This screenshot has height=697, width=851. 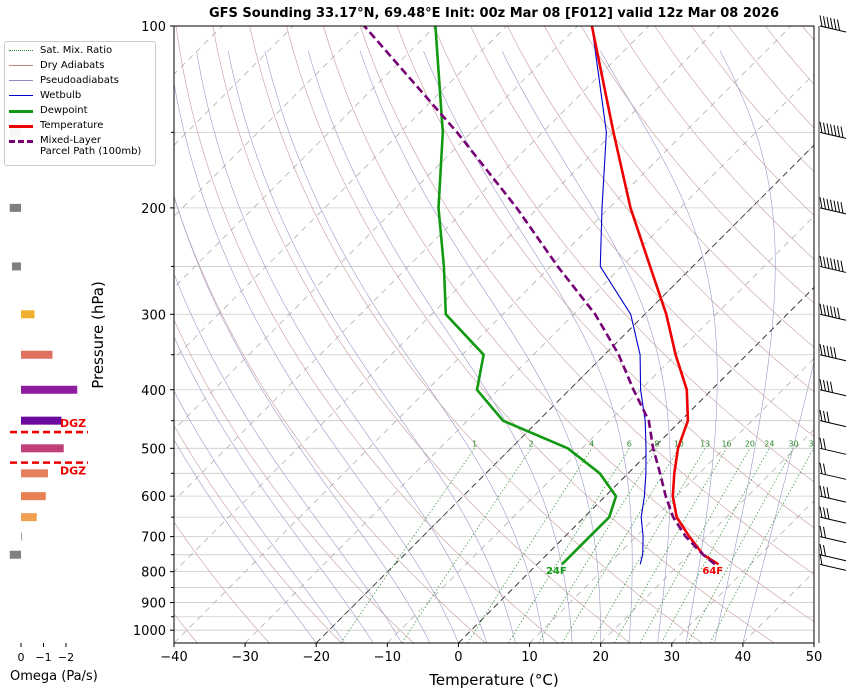 I want to click on mixing-ratio-label: 2, so click(x=531, y=443).